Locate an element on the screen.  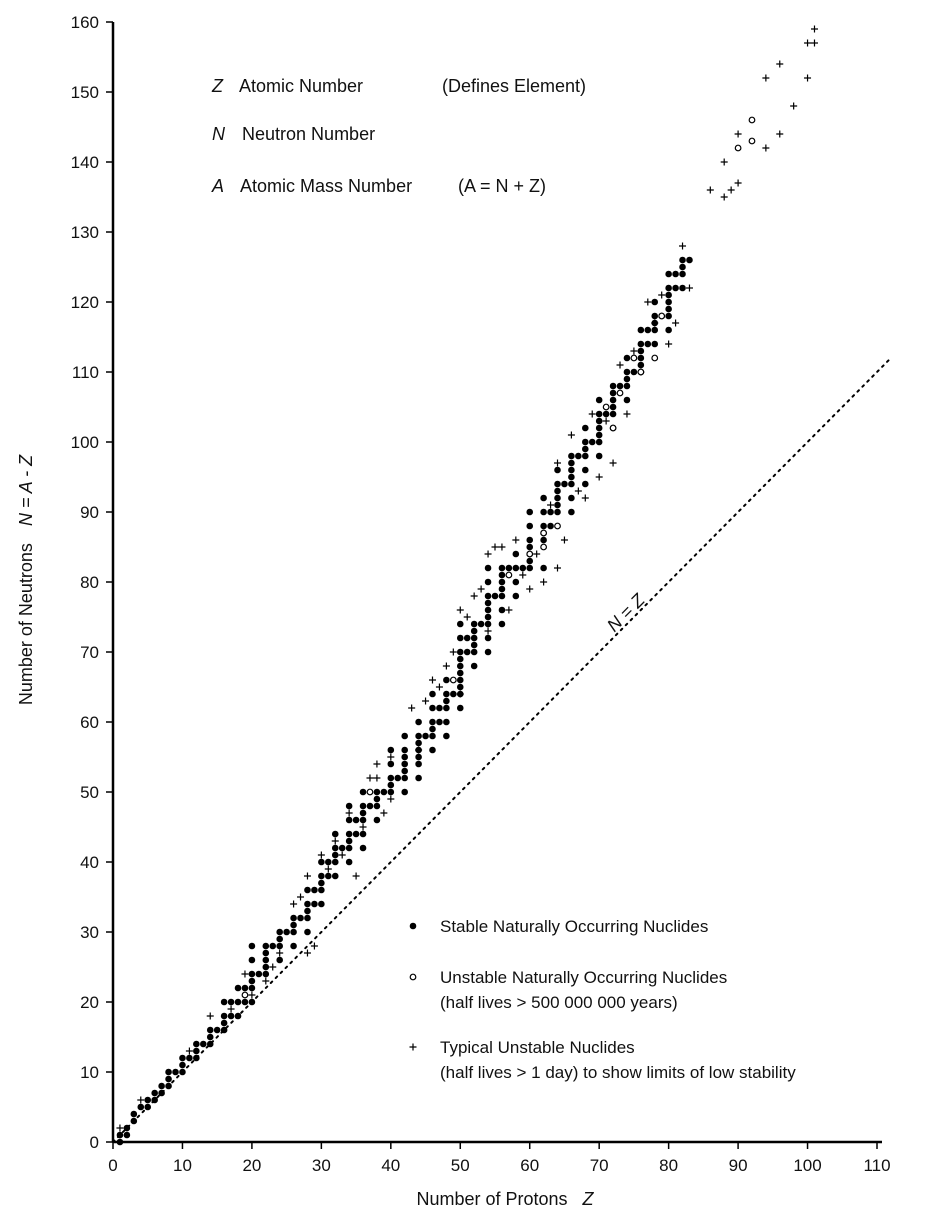
x-tick-label-8: 80 is located at coordinates (668, 1165).